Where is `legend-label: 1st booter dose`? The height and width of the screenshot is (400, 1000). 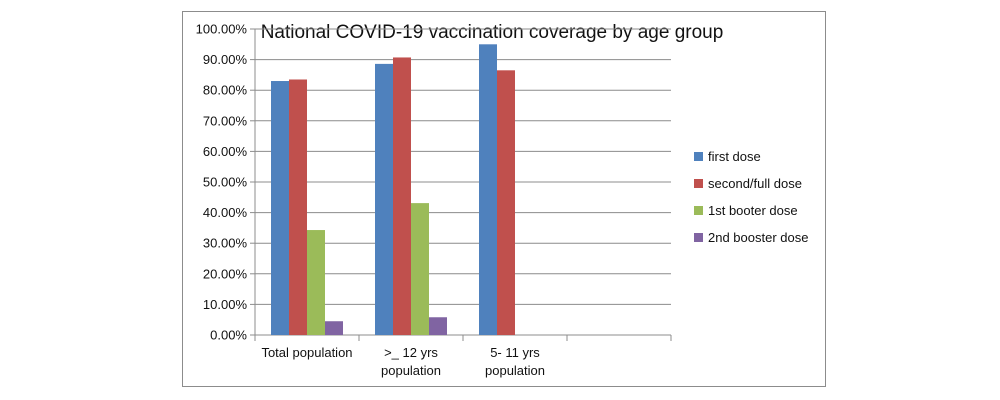 legend-label: 1st booter dose is located at coordinates (753, 210).